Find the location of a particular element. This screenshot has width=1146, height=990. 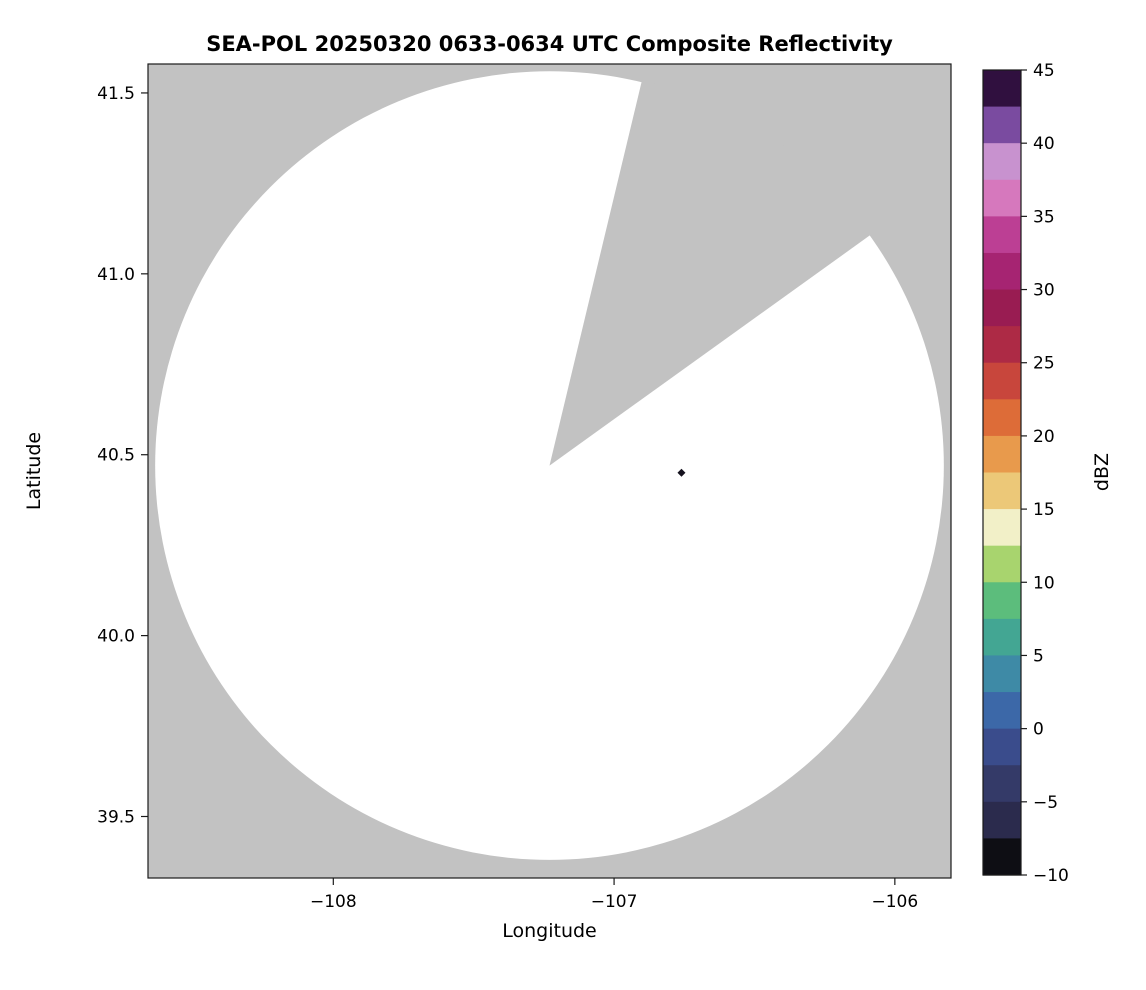

colorbar-tick-label: 0 is located at coordinates (1038, 730).